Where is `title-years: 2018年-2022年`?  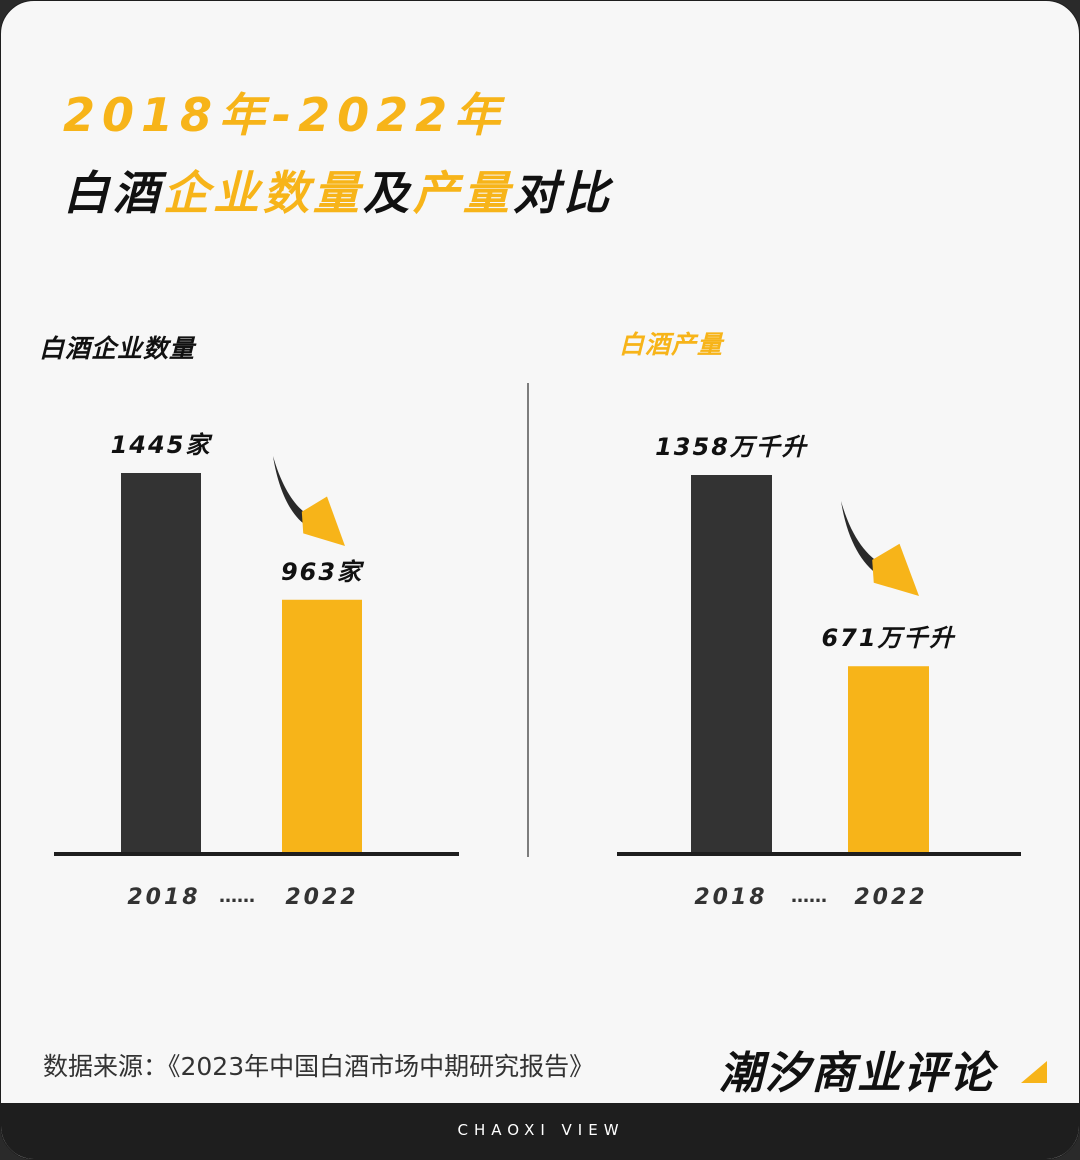
title-years: 2018年-2022年 is located at coordinates (285, 115).